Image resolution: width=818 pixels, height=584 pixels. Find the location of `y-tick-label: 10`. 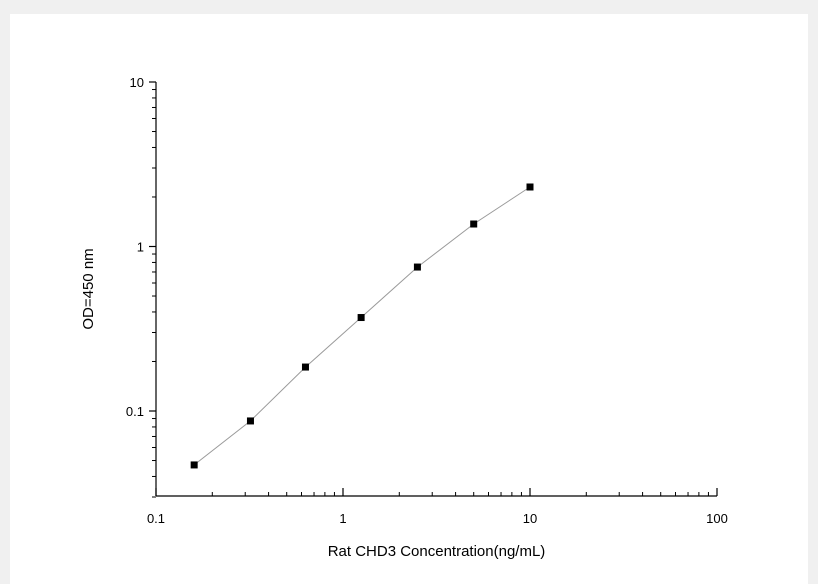

y-tick-label: 10 is located at coordinates (137, 82).